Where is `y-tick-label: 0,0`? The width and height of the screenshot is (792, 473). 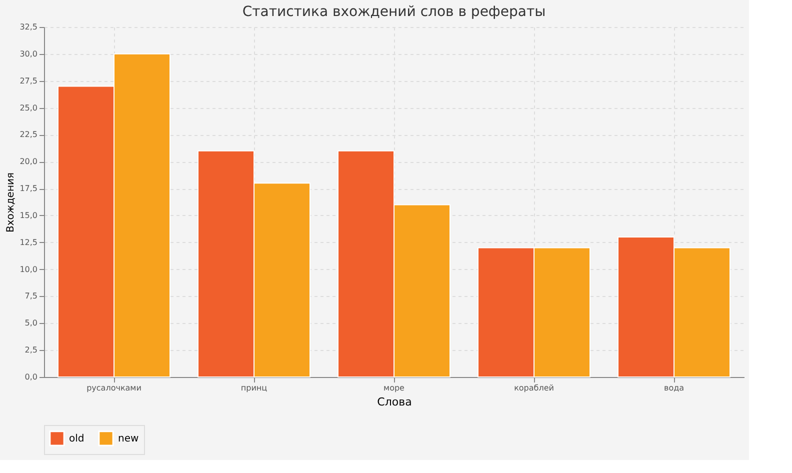 y-tick-label: 0,0 is located at coordinates (31, 377).